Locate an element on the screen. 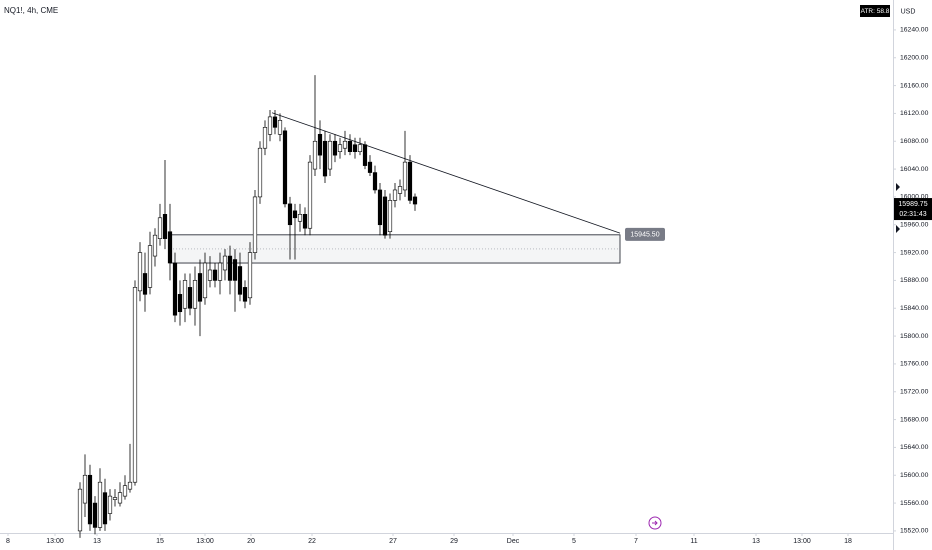 The width and height of the screenshot is (932, 550). event-icon-arrow is located at coordinates (655, 523).